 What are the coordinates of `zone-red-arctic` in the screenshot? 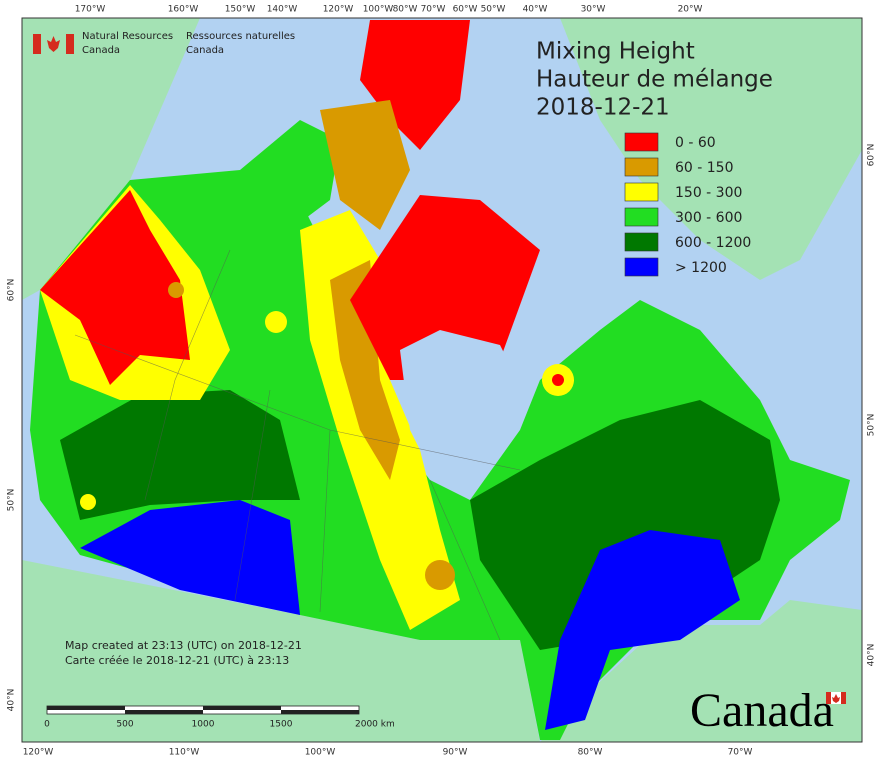 It's located at (415, 85).